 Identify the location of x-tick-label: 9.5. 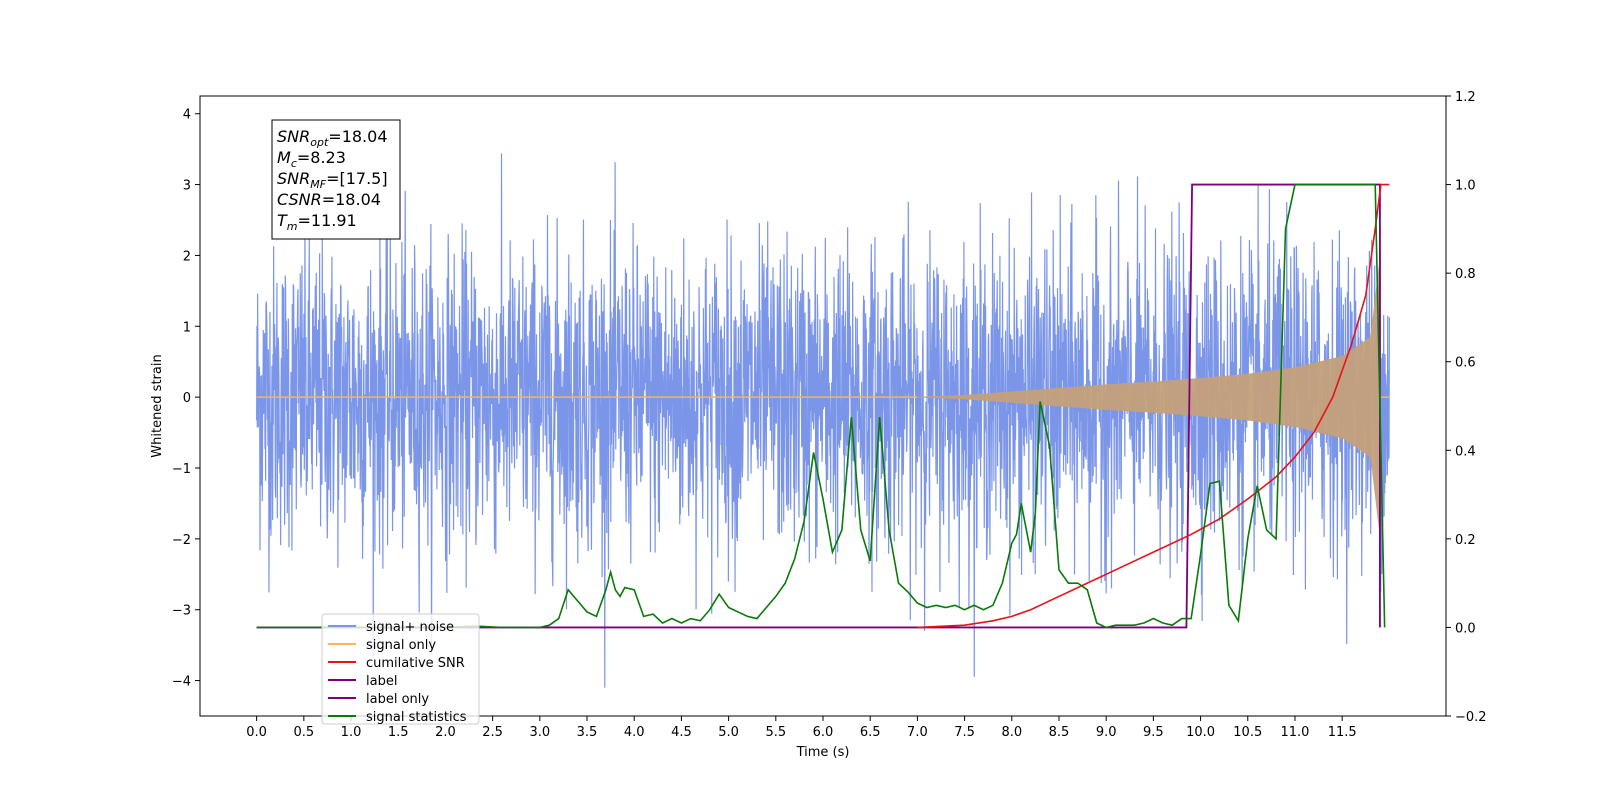
(1153, 732).